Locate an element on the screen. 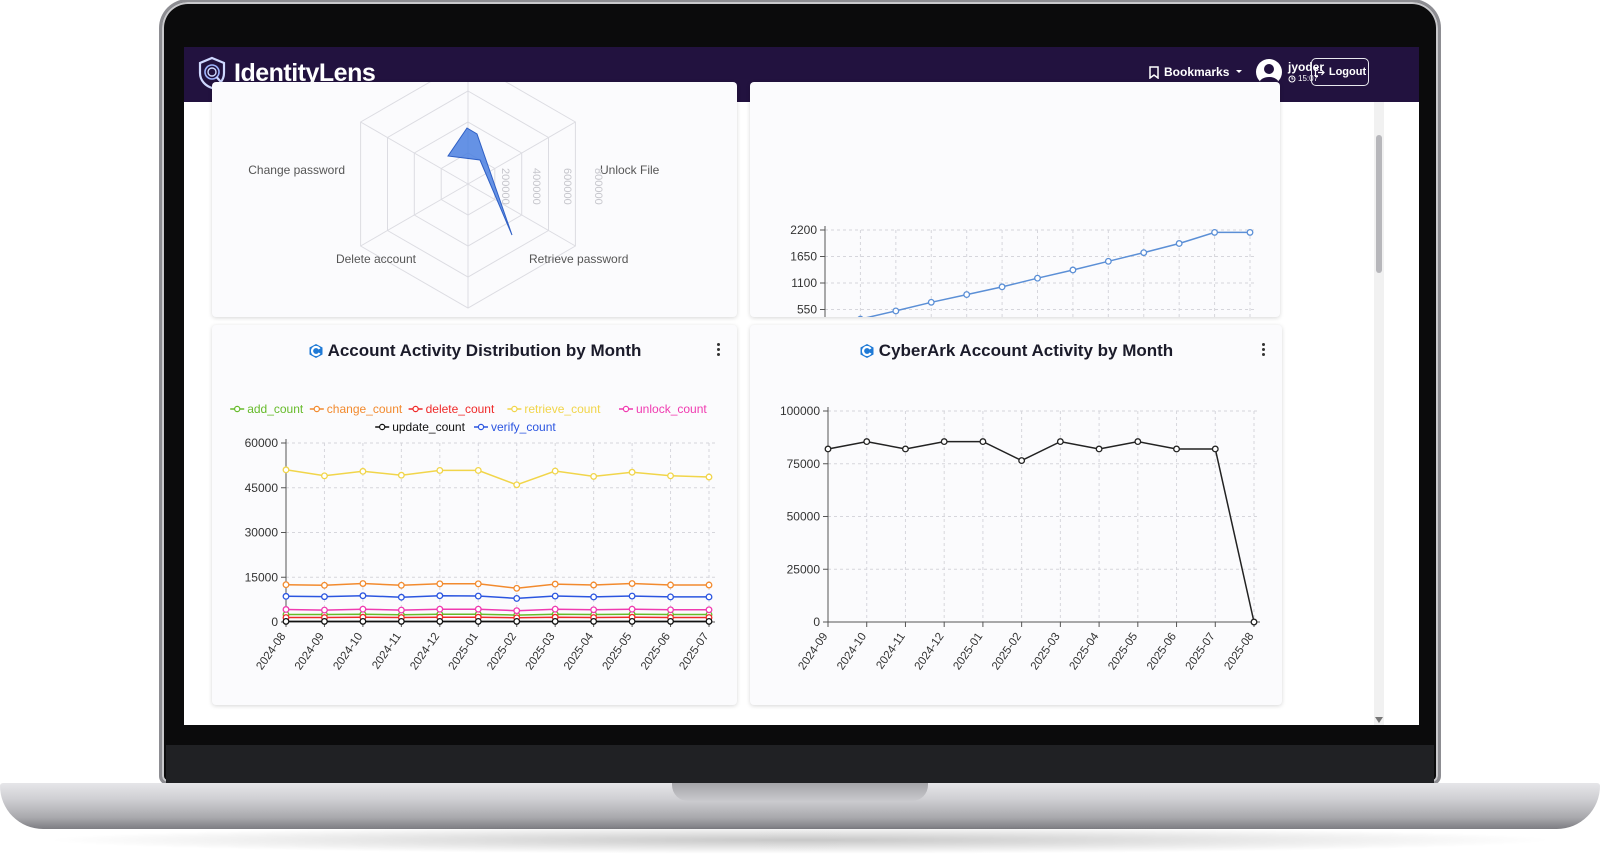 Image resolution: width=1600 pixels, height=867 pixels. bookmarks-dropdown: Bookmarks is located at coordinates (1199, 72).